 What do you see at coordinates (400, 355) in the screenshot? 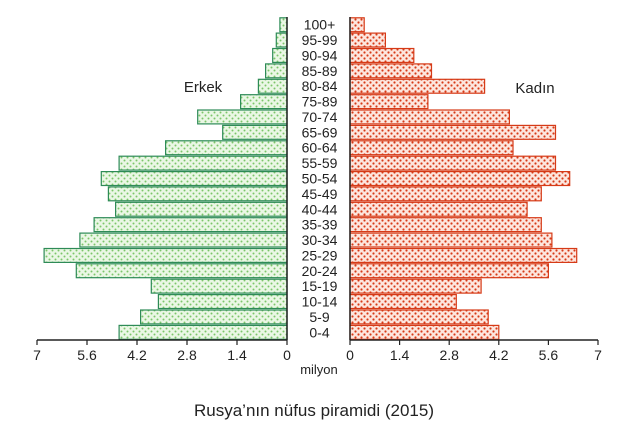
I see `x-tick-label-right: 1.4` at bounding box center [400, 355].